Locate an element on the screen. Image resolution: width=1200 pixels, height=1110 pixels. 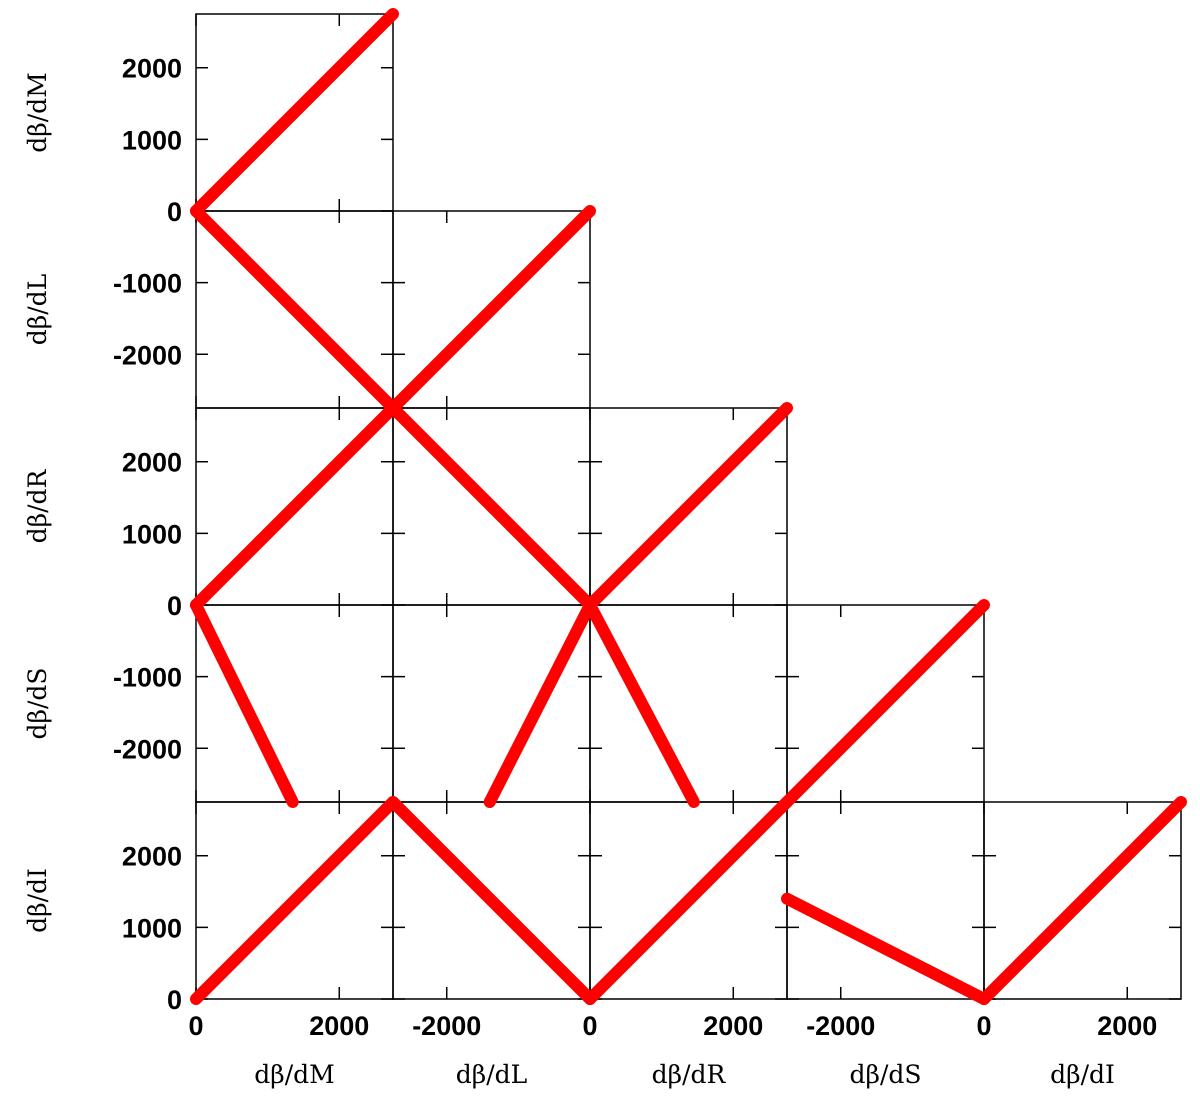
x-axis-label: dβ/dL is located at coordinates (491, 1074).